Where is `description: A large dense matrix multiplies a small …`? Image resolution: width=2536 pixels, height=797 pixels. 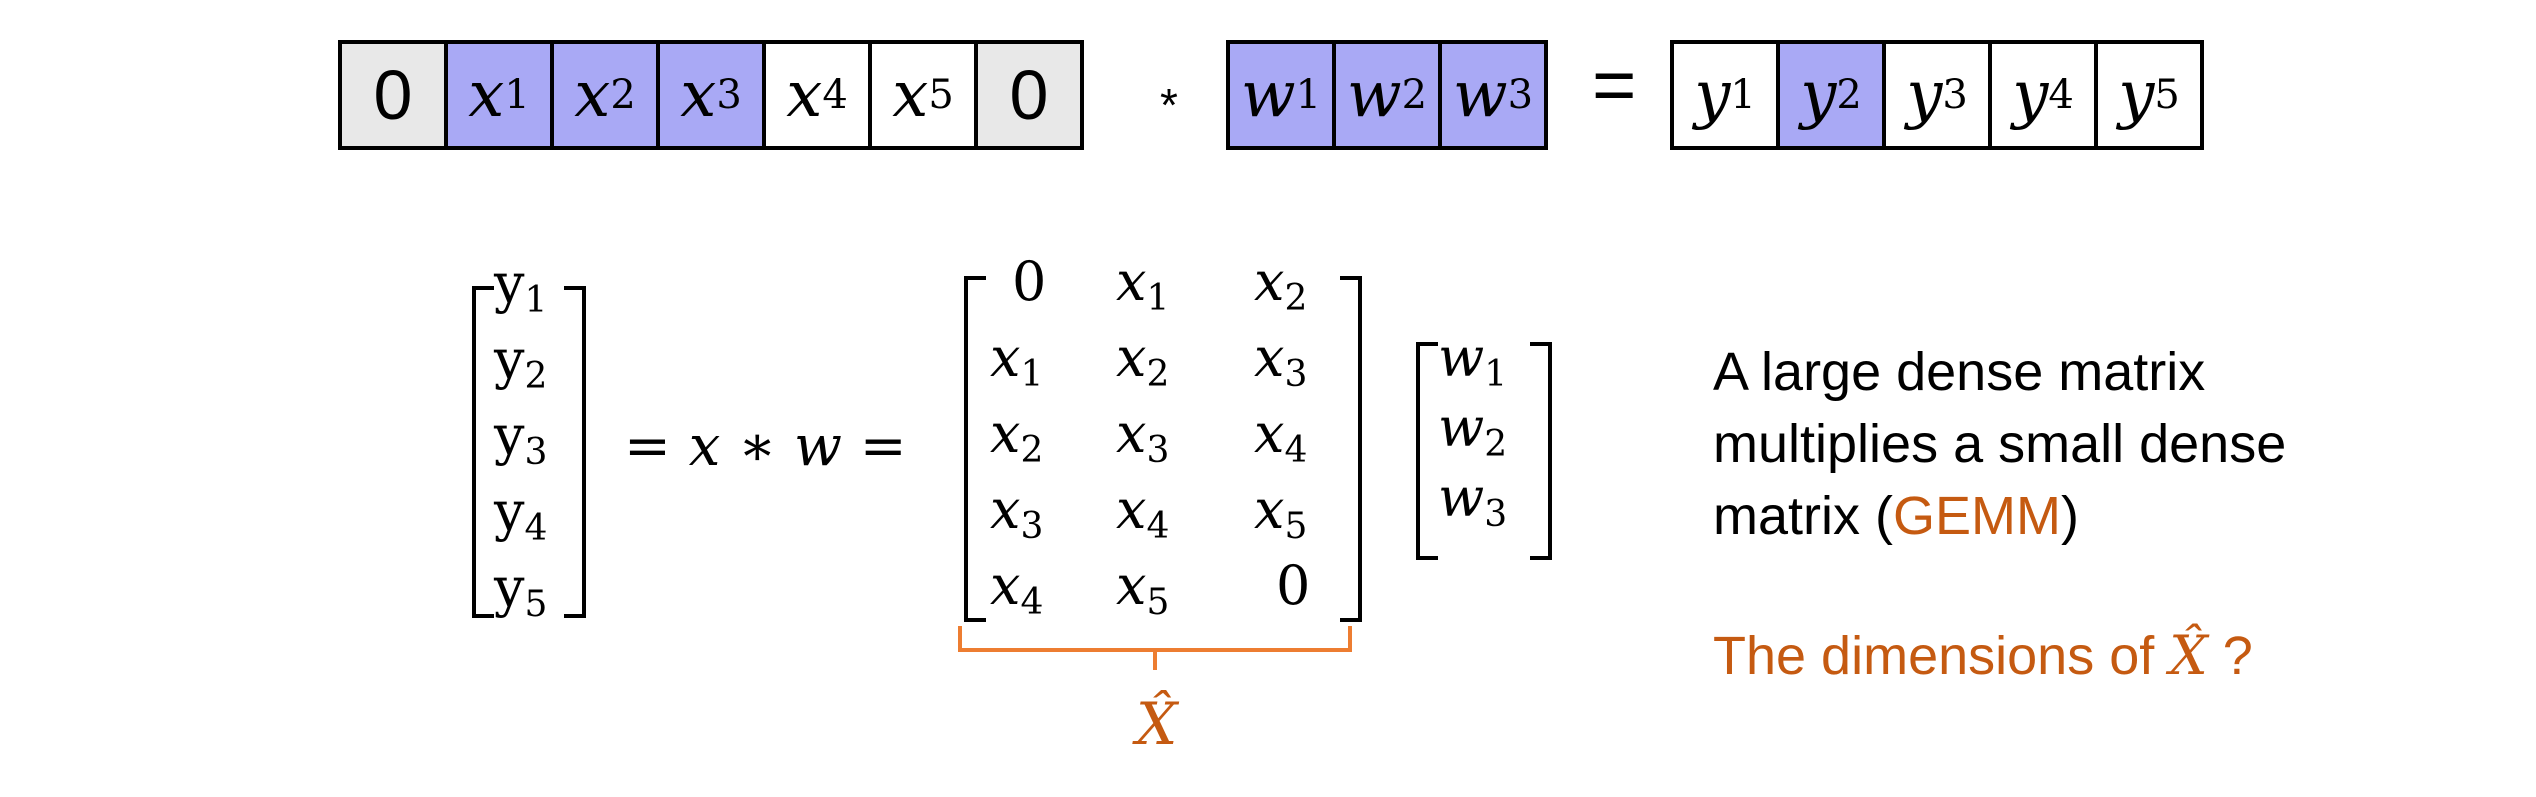
description: A large dense matrix multiplies a small … is located at coordinates (1999, 444).